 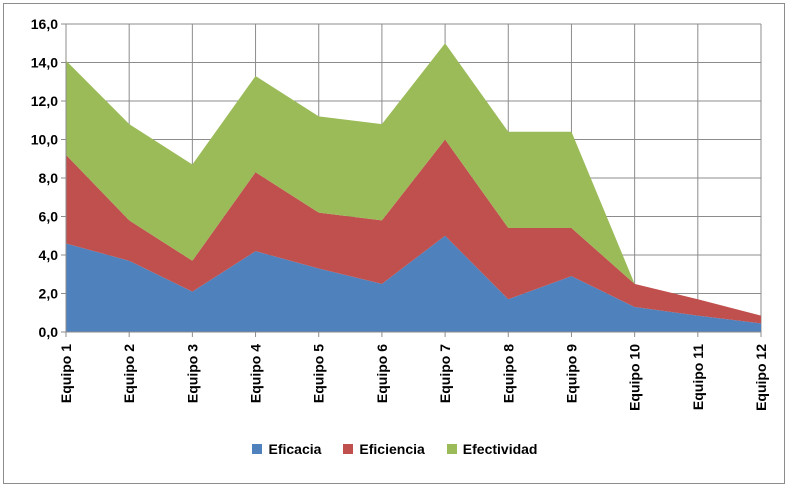 I want to click on legend-label-efectividad: Efectividad, so click(x=500, y=449).